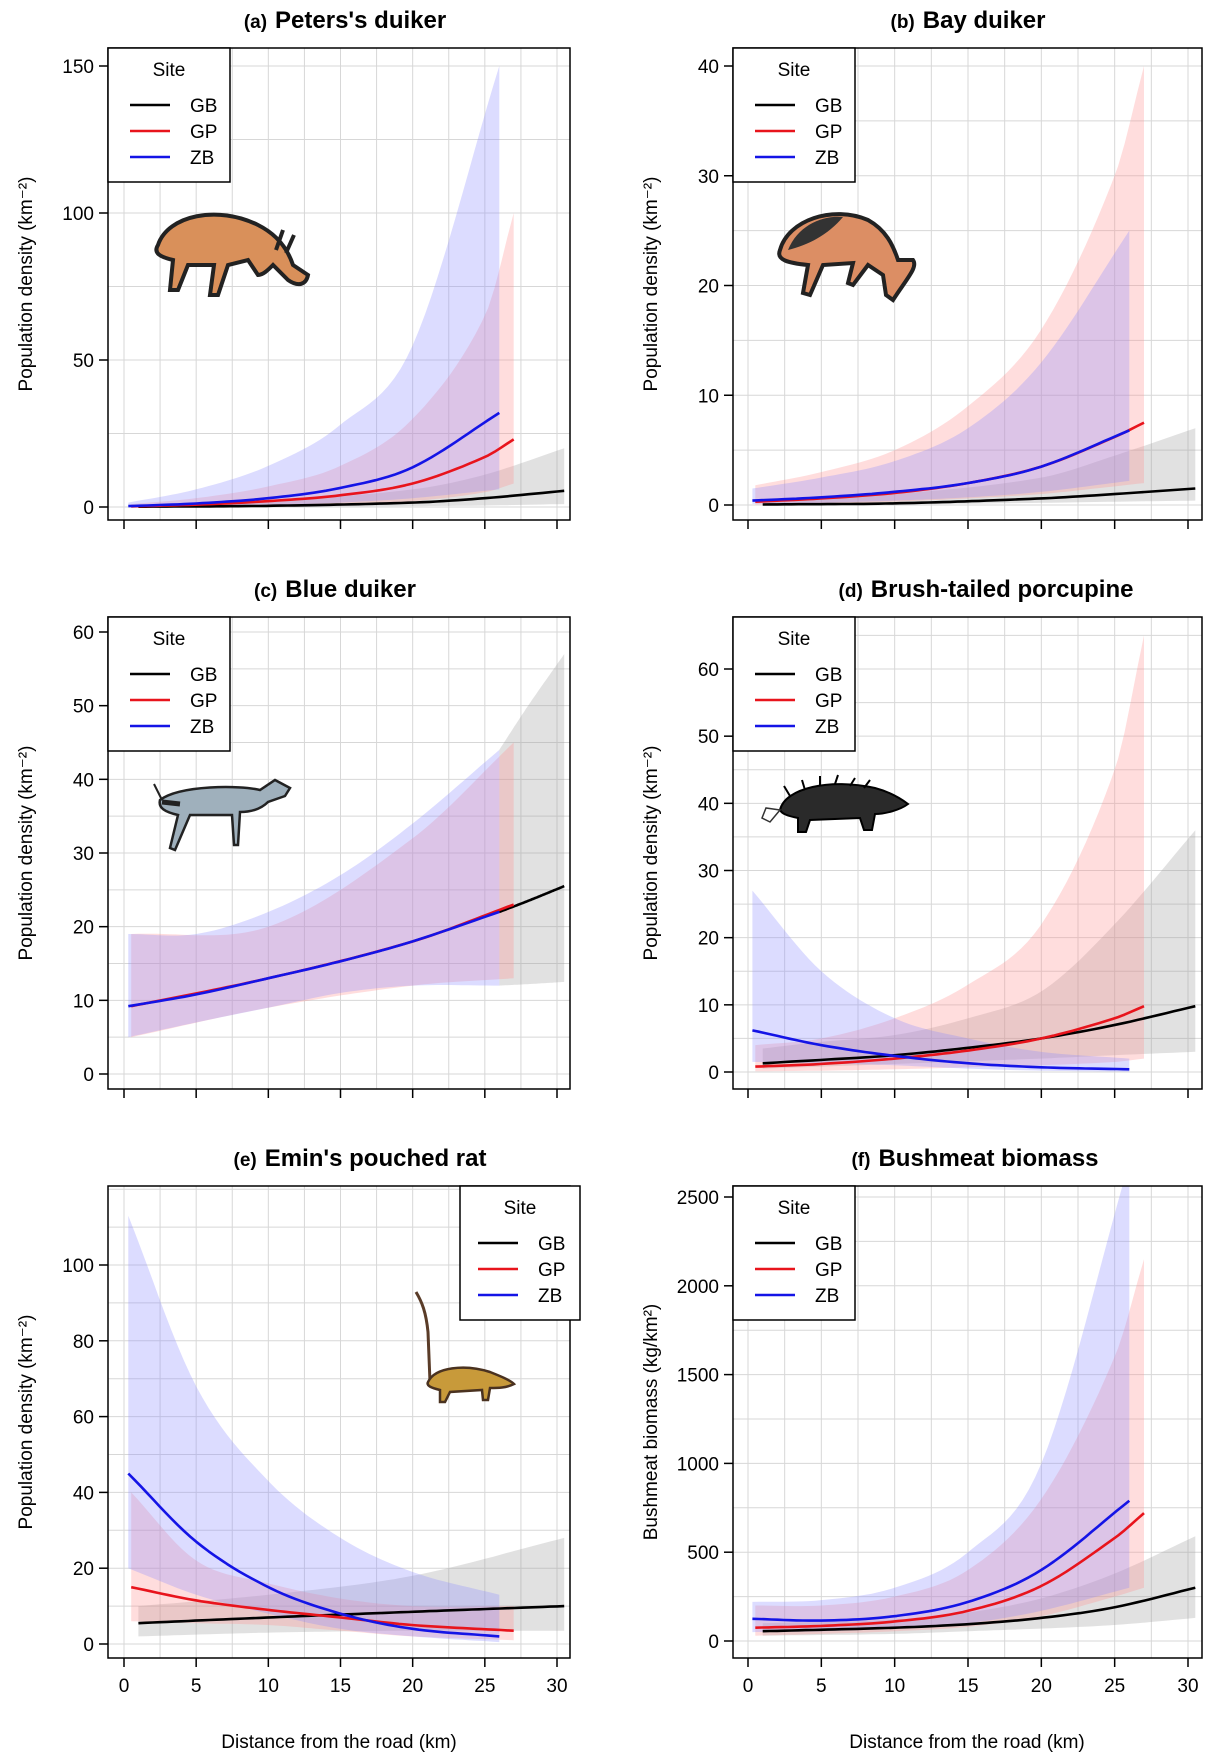  What do you see at coordinates (360, 1158) in the screenshot?
I see `panel-e-title: (e) Emin's pouched rat` at bounding box center [360, 1158].